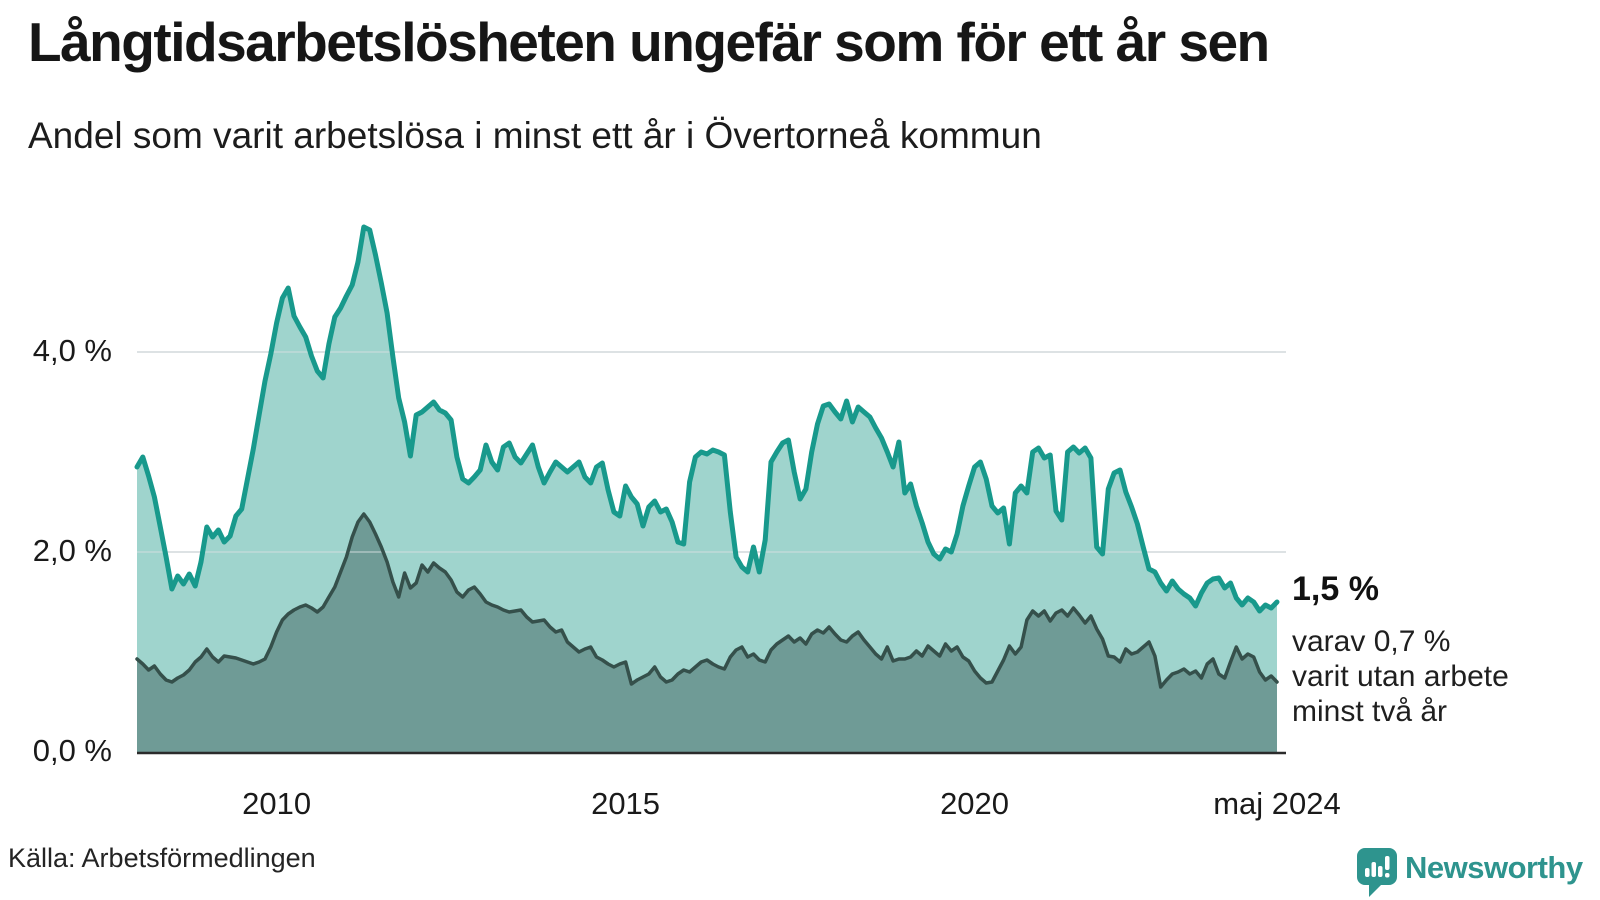 The height and width of the screenshot is (900, 1600). Describe the element at coordinates (72, 350) in the screenshot. I see `y-tick-label: 4,0 %` at that location.